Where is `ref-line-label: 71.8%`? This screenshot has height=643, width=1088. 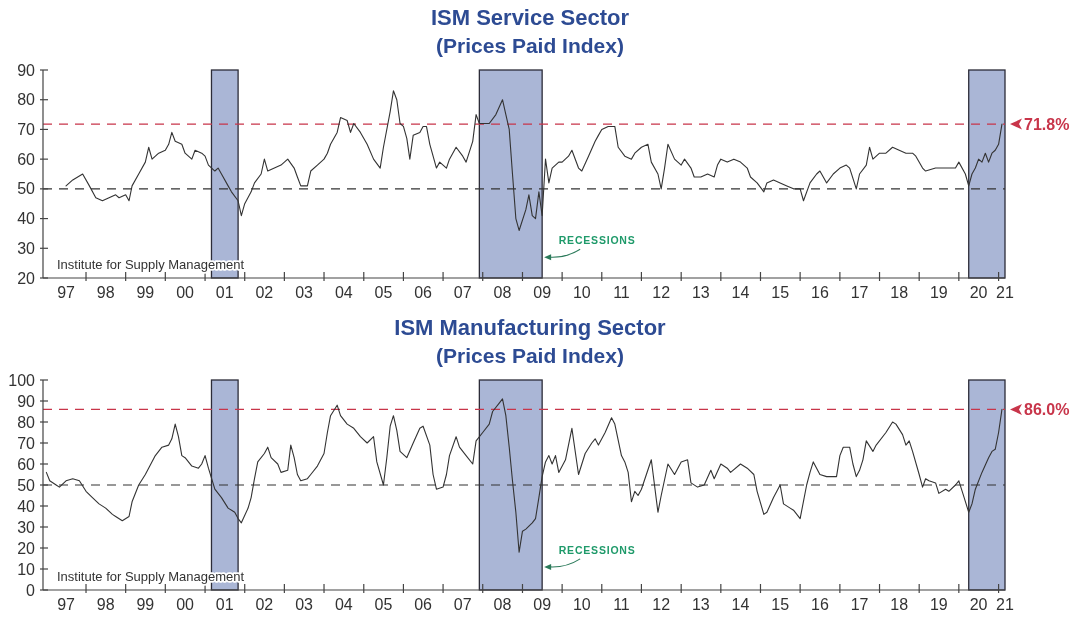
ref-line-label: 71.8% is located at coordinates (1047, 124).